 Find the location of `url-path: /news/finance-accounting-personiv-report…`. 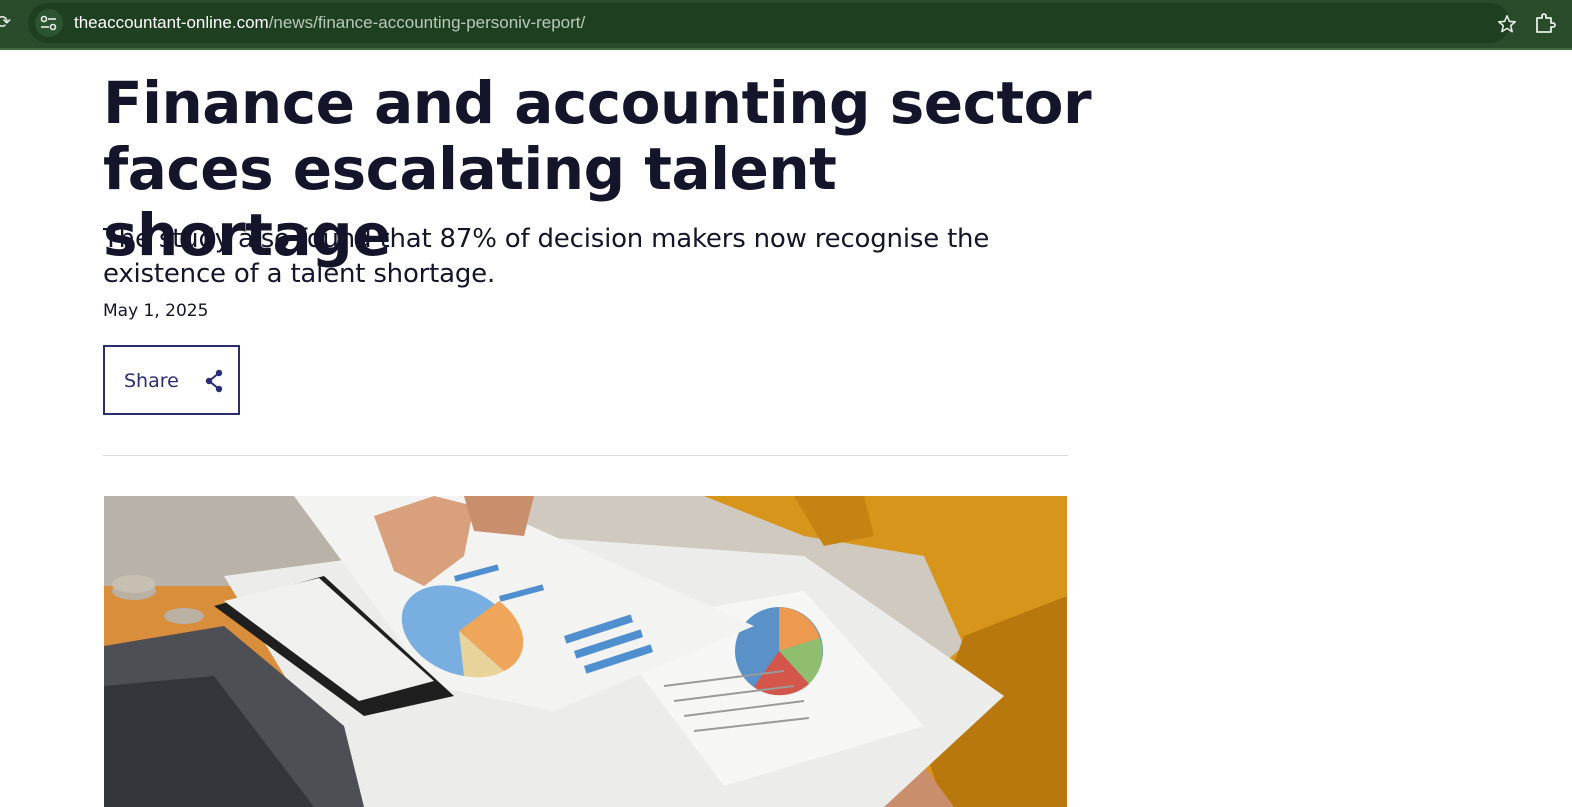

url-path: /news/finance-accounting-personiv-report… is located at coordinates (427, 22).